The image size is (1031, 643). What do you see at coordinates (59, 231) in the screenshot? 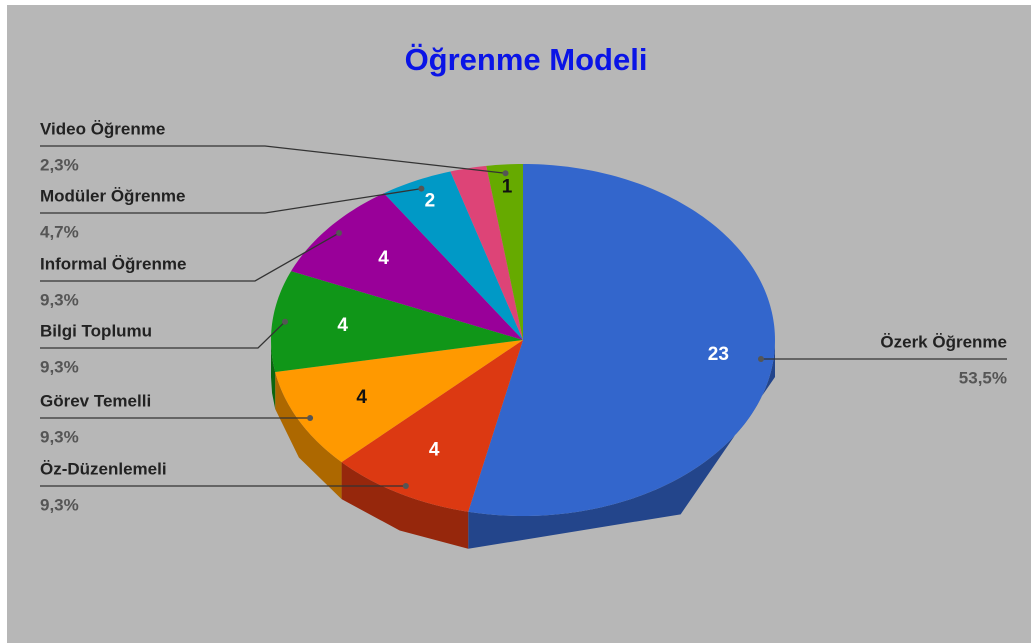
I see `slice-percent: 4,7%` at bounding box center [59, 231].